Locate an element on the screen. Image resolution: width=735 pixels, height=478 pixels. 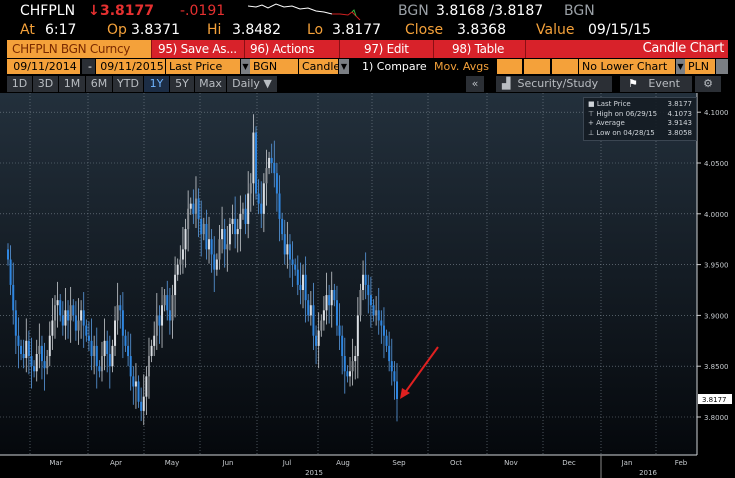
x-tick-label: Sep is located at coordinates (399, 463).